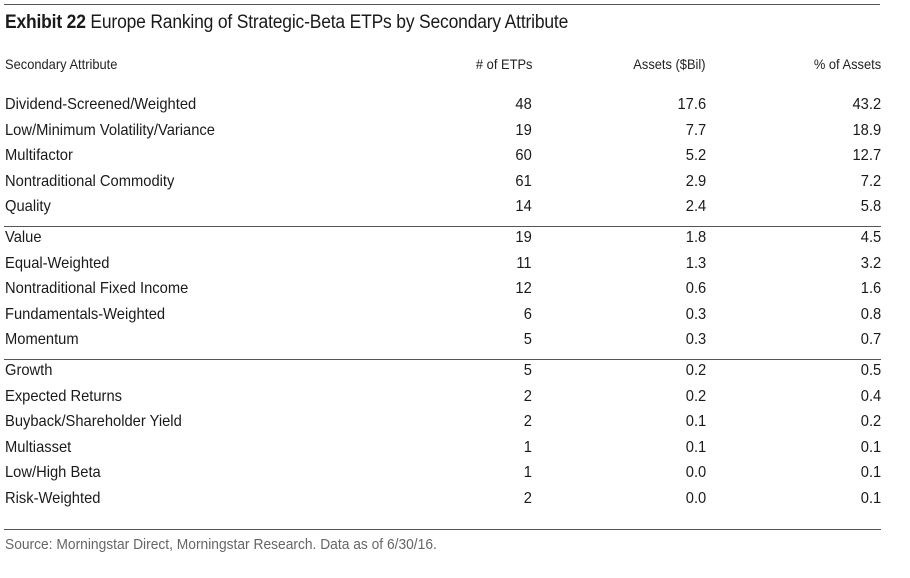  I want to click on cell-attribute: Dividend-Screened/Weighted, so click(101, 104).